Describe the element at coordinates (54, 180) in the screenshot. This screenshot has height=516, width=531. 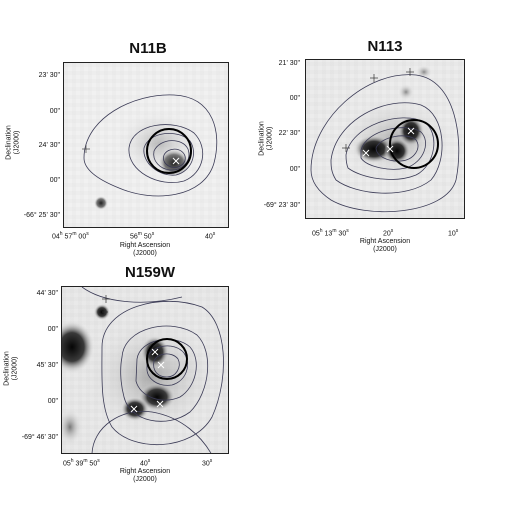
I see `ytick-n11b-3: 00"` at that location.